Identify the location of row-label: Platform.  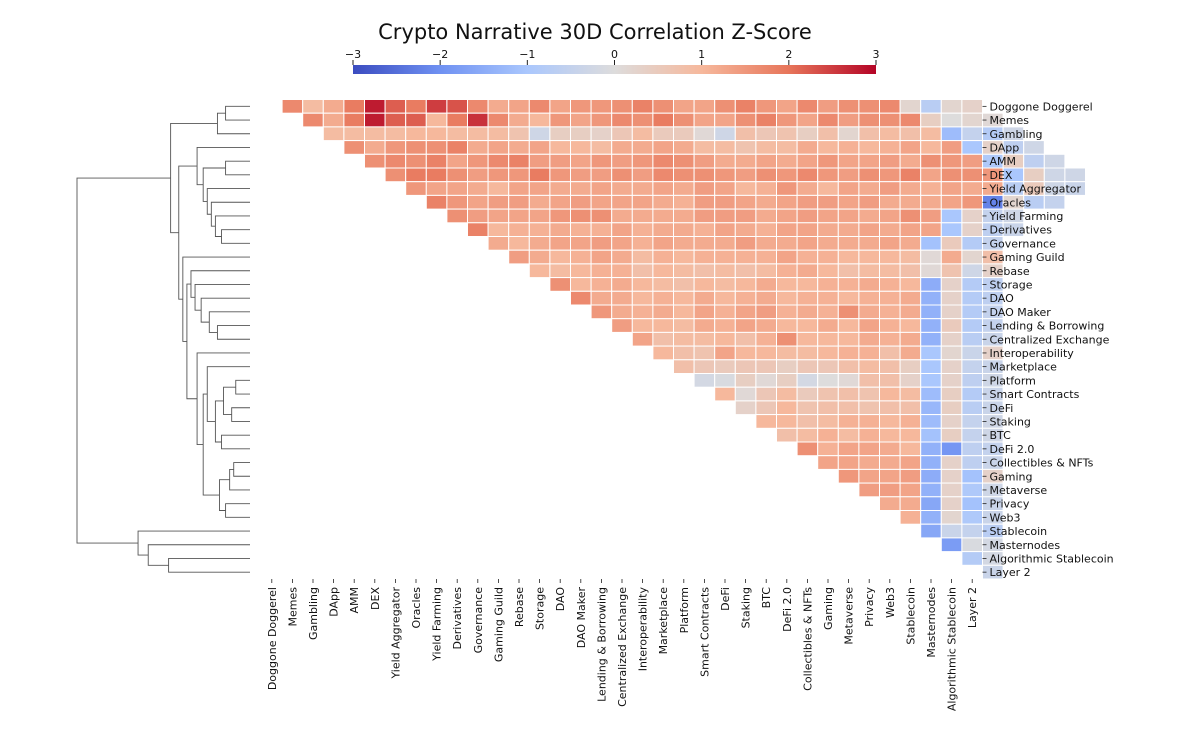
(1013, 380).